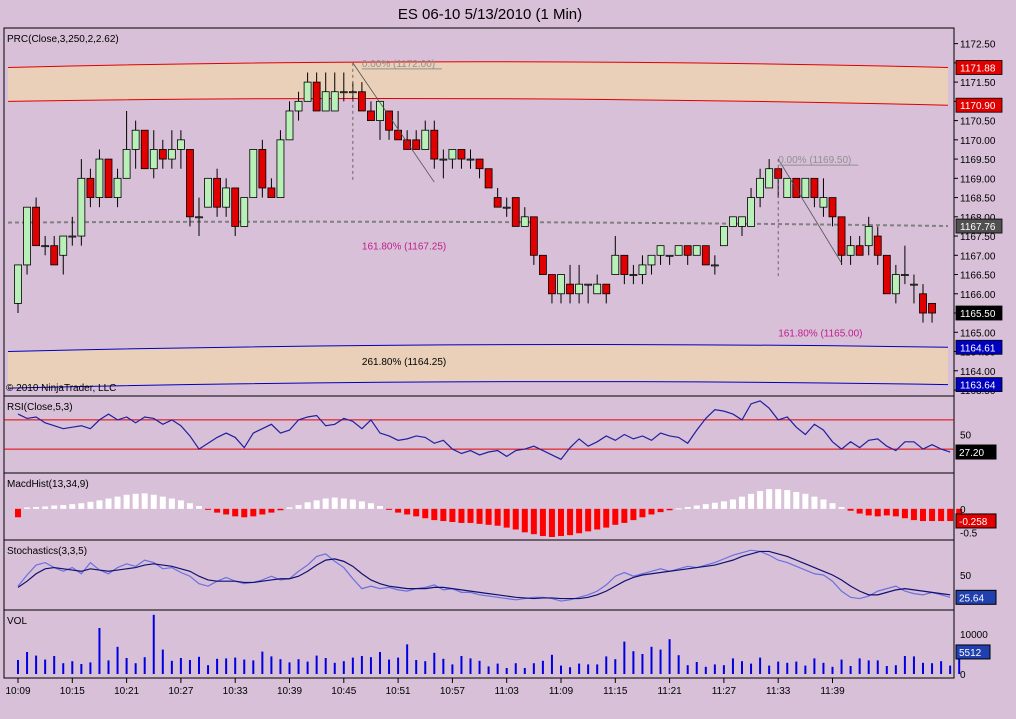  Describe the element at coordinates (484, 575) in the screenshot. I see `stoch-line-d` at that location.